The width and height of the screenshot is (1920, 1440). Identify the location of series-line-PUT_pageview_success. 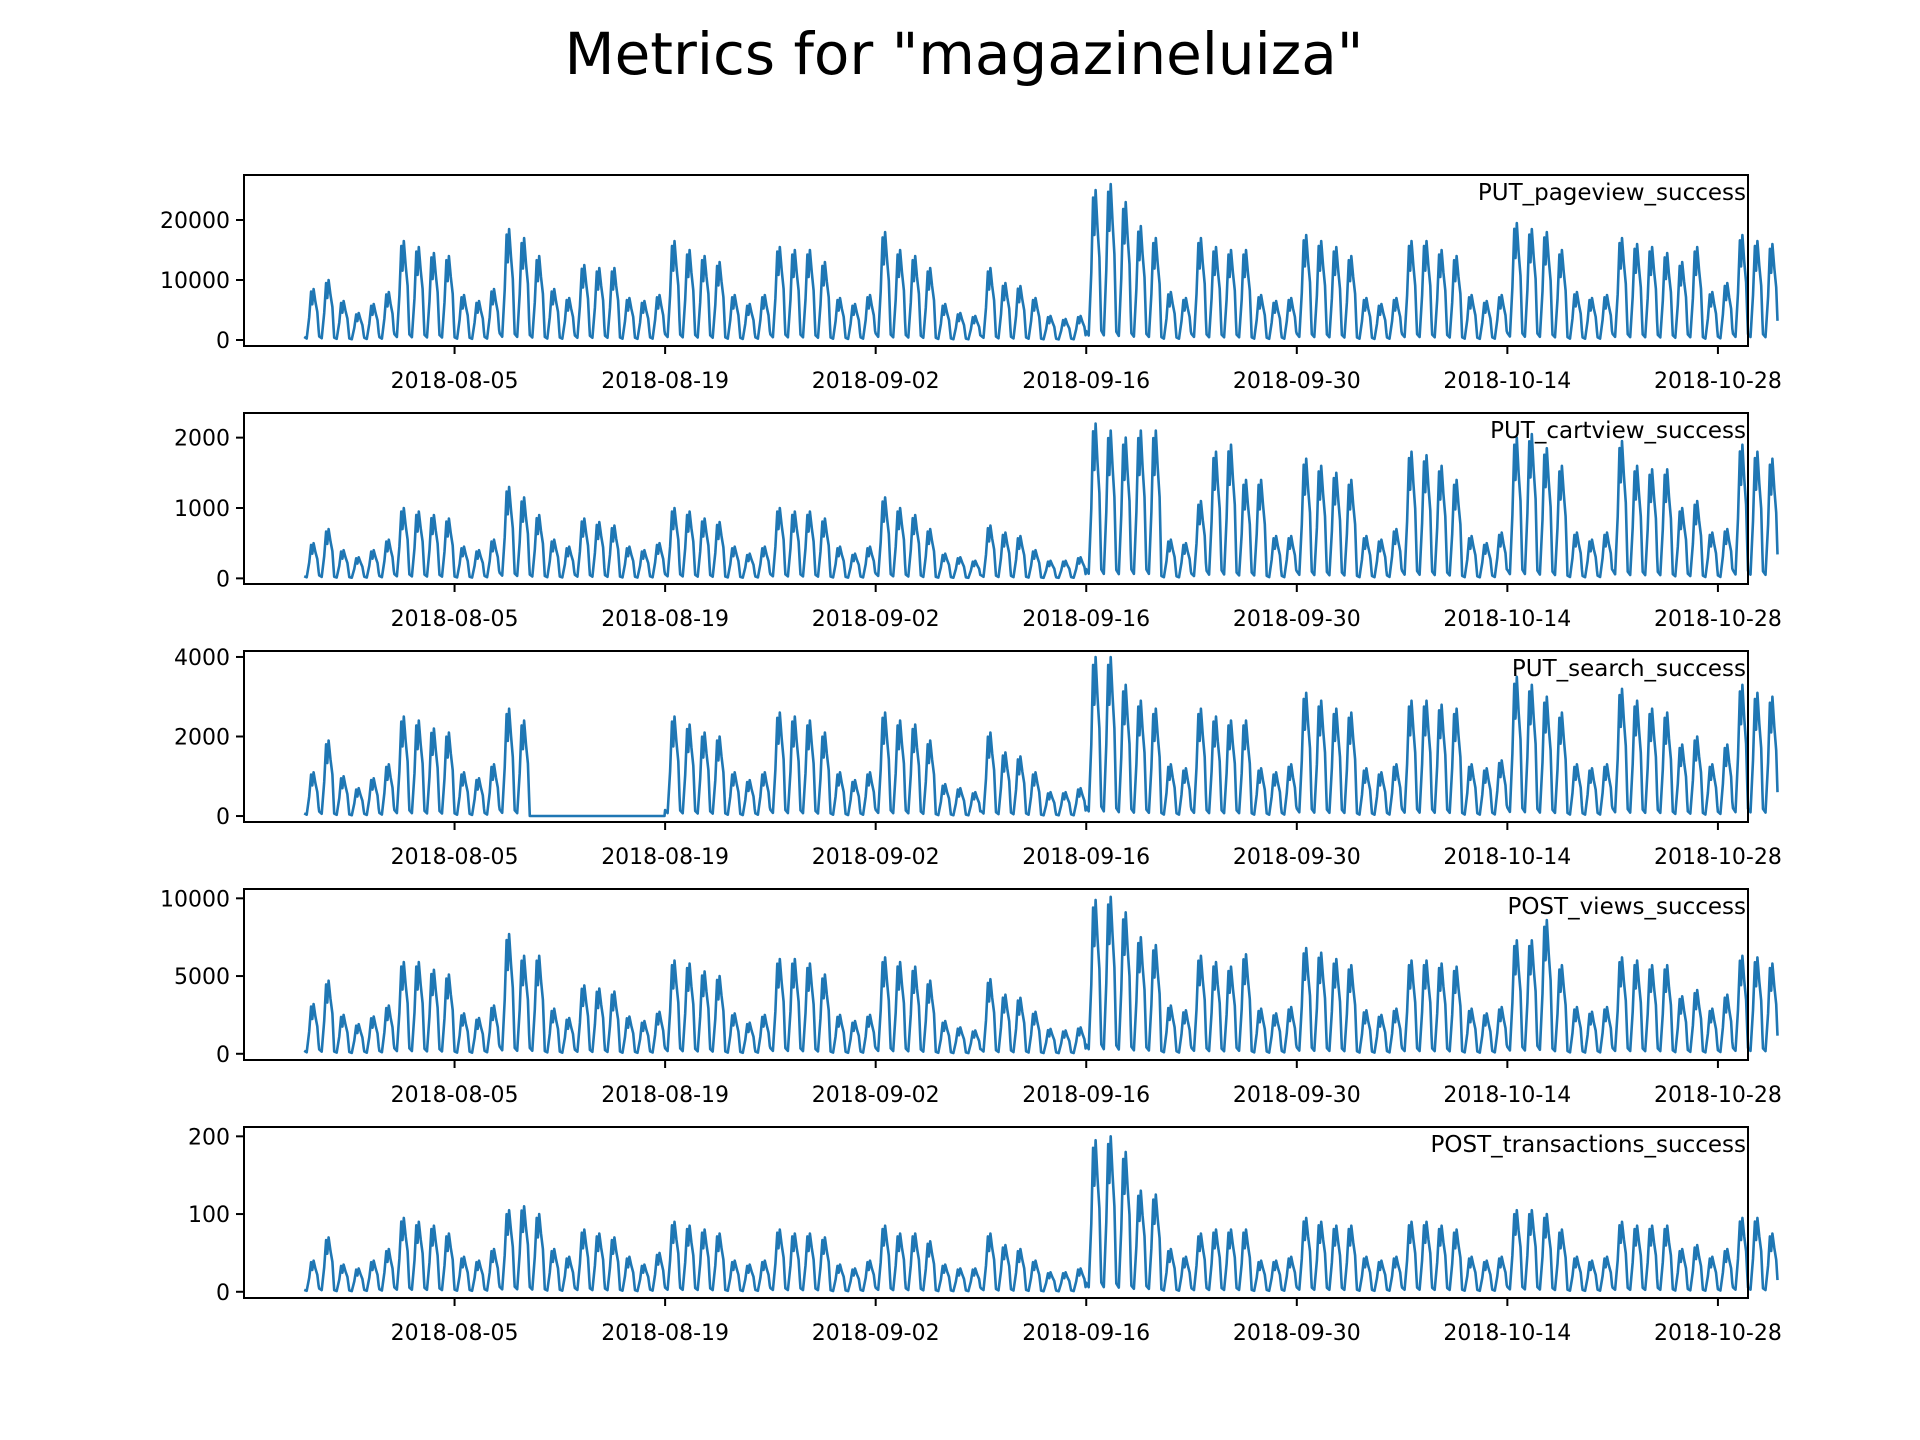
(1041, 261).